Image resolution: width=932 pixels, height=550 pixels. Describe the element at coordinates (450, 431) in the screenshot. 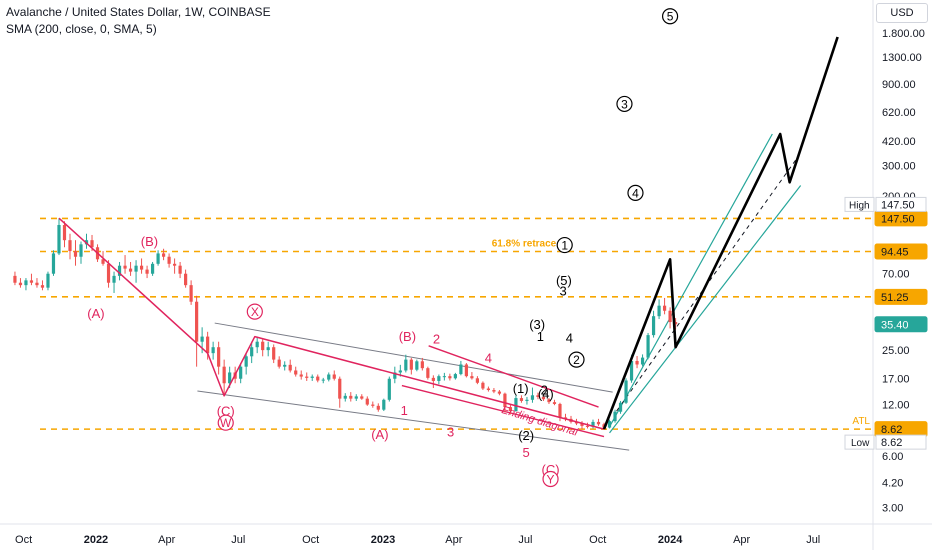

I see `wave-label-red: 3` at that location.